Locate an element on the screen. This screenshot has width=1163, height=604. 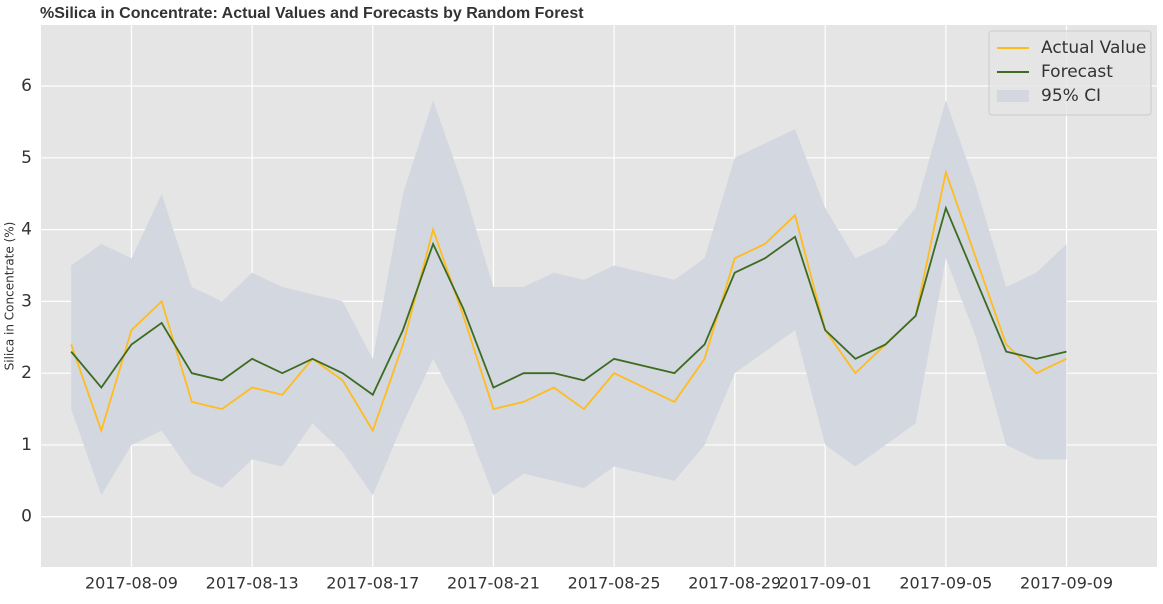
x-tick-label: 2017-08-13 is located at coordinates (252, 583).